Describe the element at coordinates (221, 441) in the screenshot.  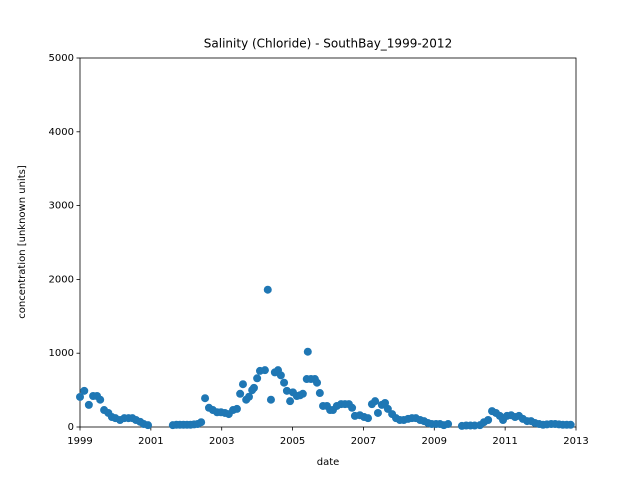
I see `x-tick-label: 2003` at that location.